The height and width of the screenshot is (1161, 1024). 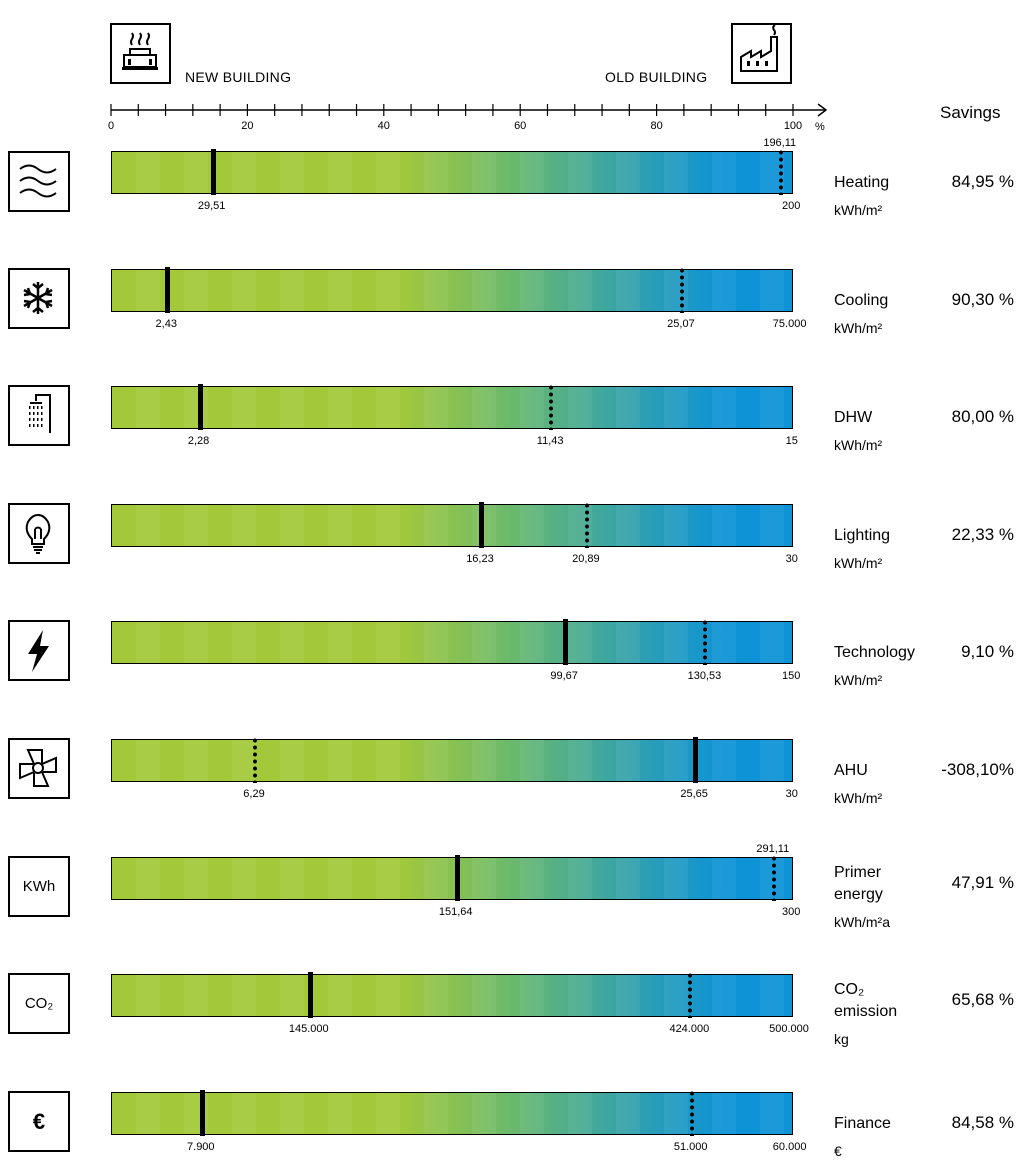 I want to click on savings-value: 90,30 %, so click(x=982, y=299).